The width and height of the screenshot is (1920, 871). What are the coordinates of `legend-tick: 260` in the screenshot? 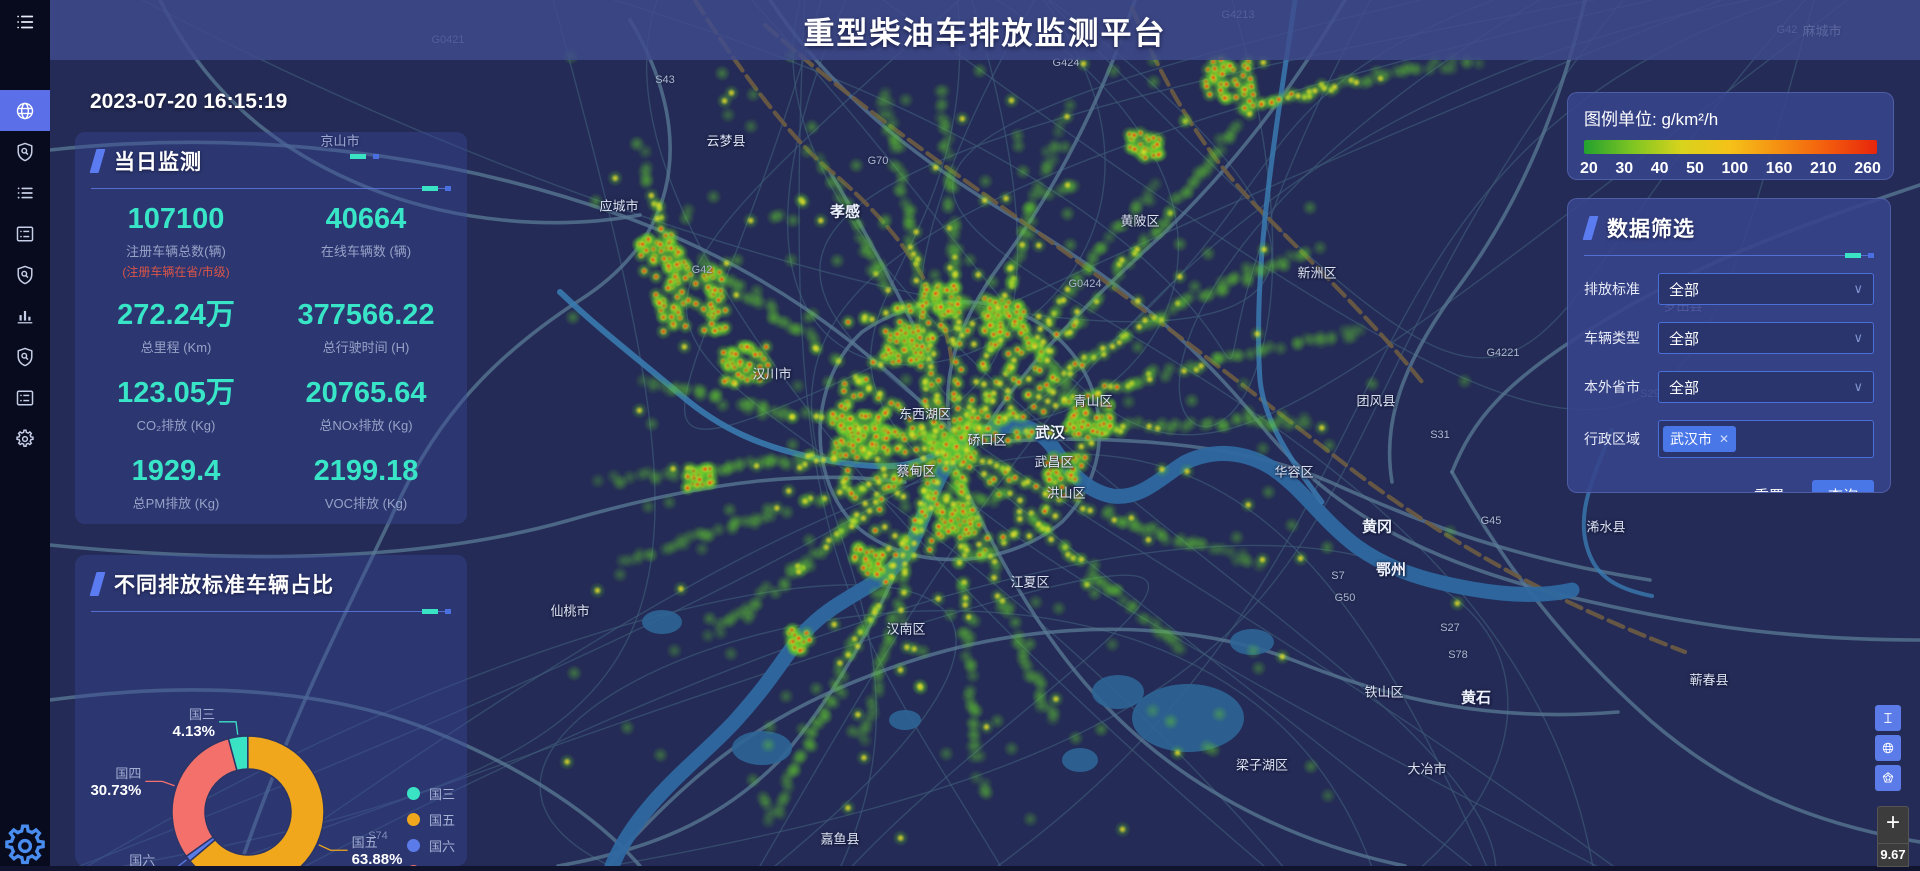 It's located at (1867, 168).